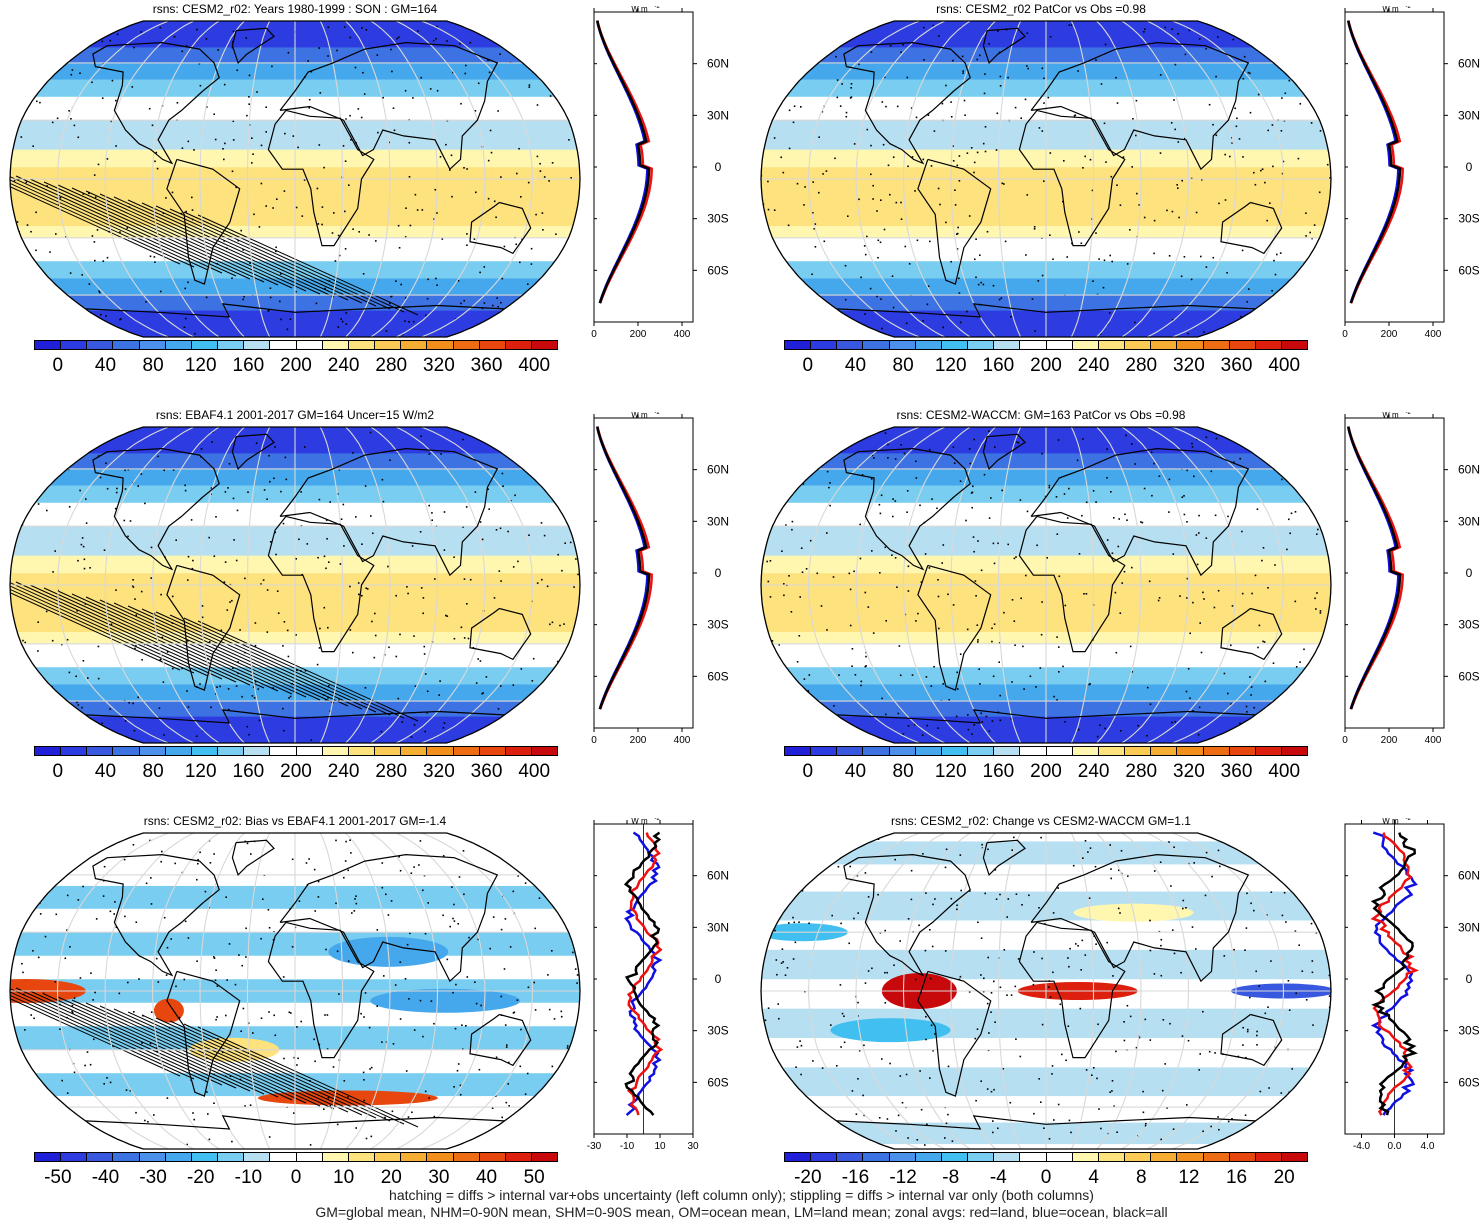  I want to click on colorbar-tick-label: 80, so click(153, 771).